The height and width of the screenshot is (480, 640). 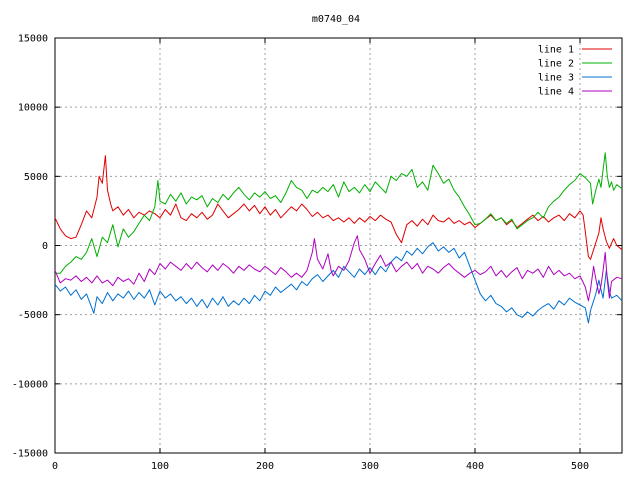 I want to click on y-tick-label: 5000, so click(x=36, y=177).